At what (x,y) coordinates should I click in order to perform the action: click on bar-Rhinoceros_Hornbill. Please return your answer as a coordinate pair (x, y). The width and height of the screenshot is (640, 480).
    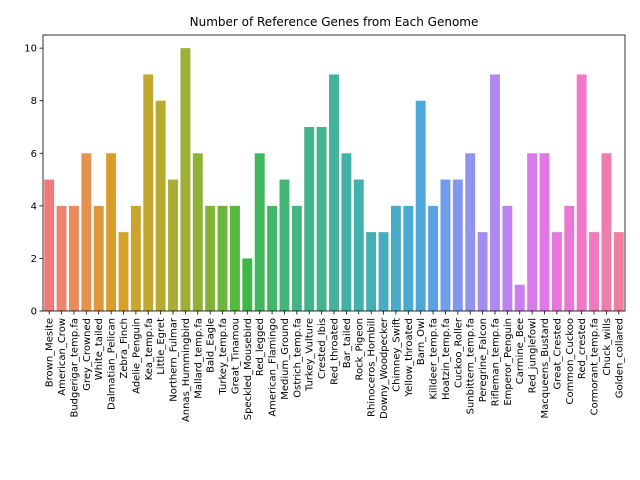
    Looking at the image, I should click on (371, 271).